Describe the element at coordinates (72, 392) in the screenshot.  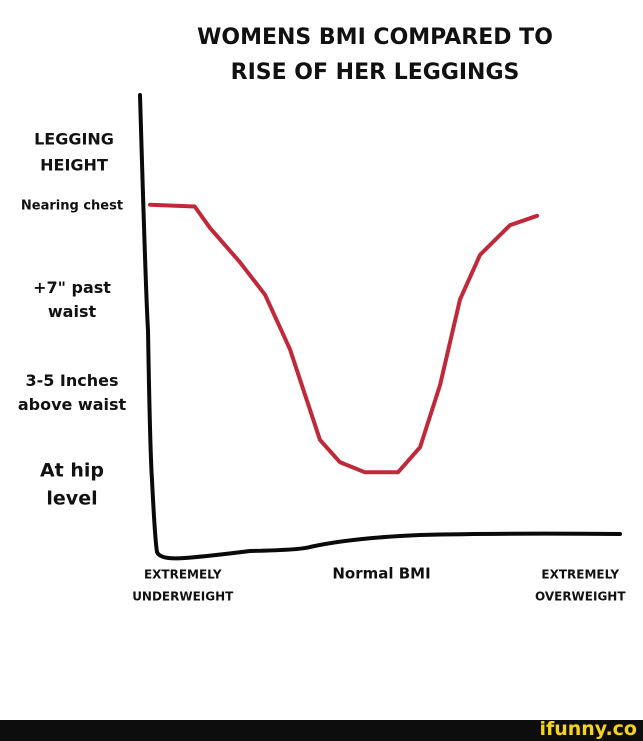
I see `y-tick-label: 3-5 Inches above waist` at that location.